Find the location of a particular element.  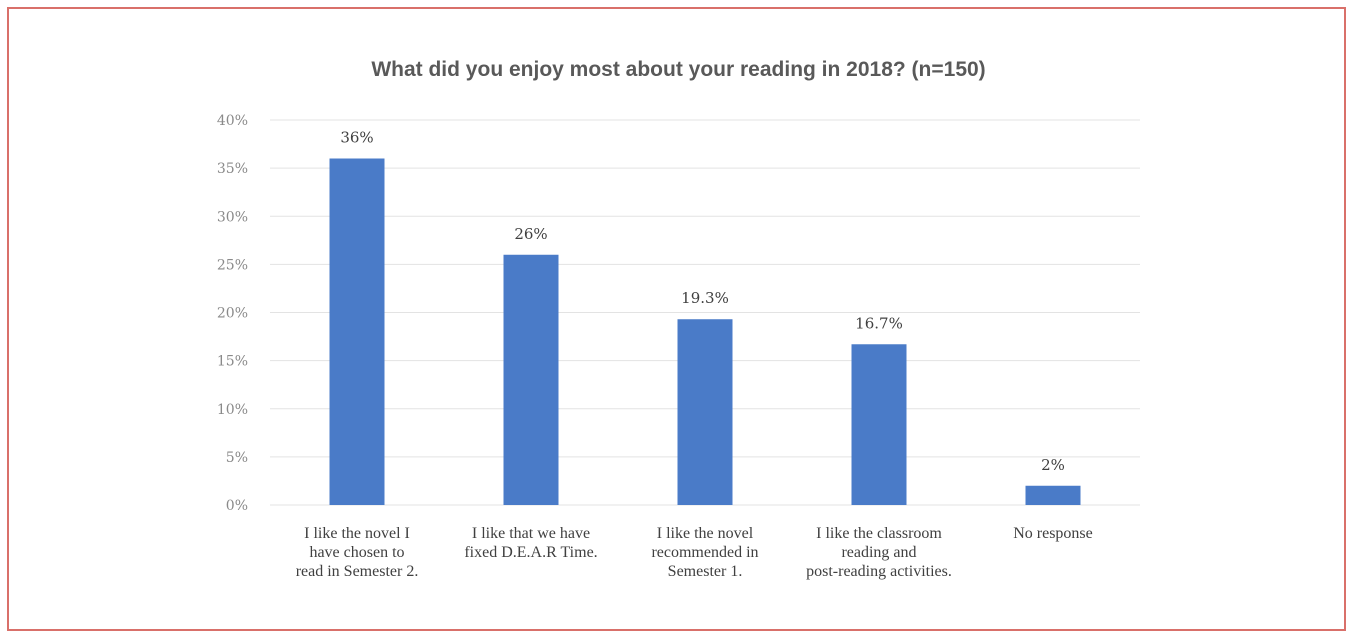

category-label: reading and is located at coordinates (878, 552).